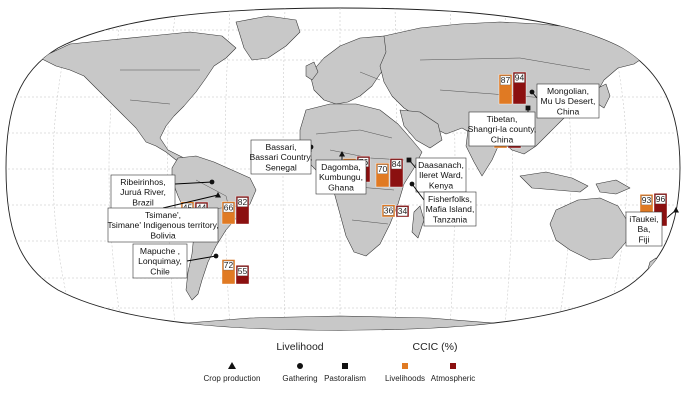  What do you see at coordinates (160, 271) in the screenshot?
I see `site-label-line: Chile` at bounding box center [160, 271].